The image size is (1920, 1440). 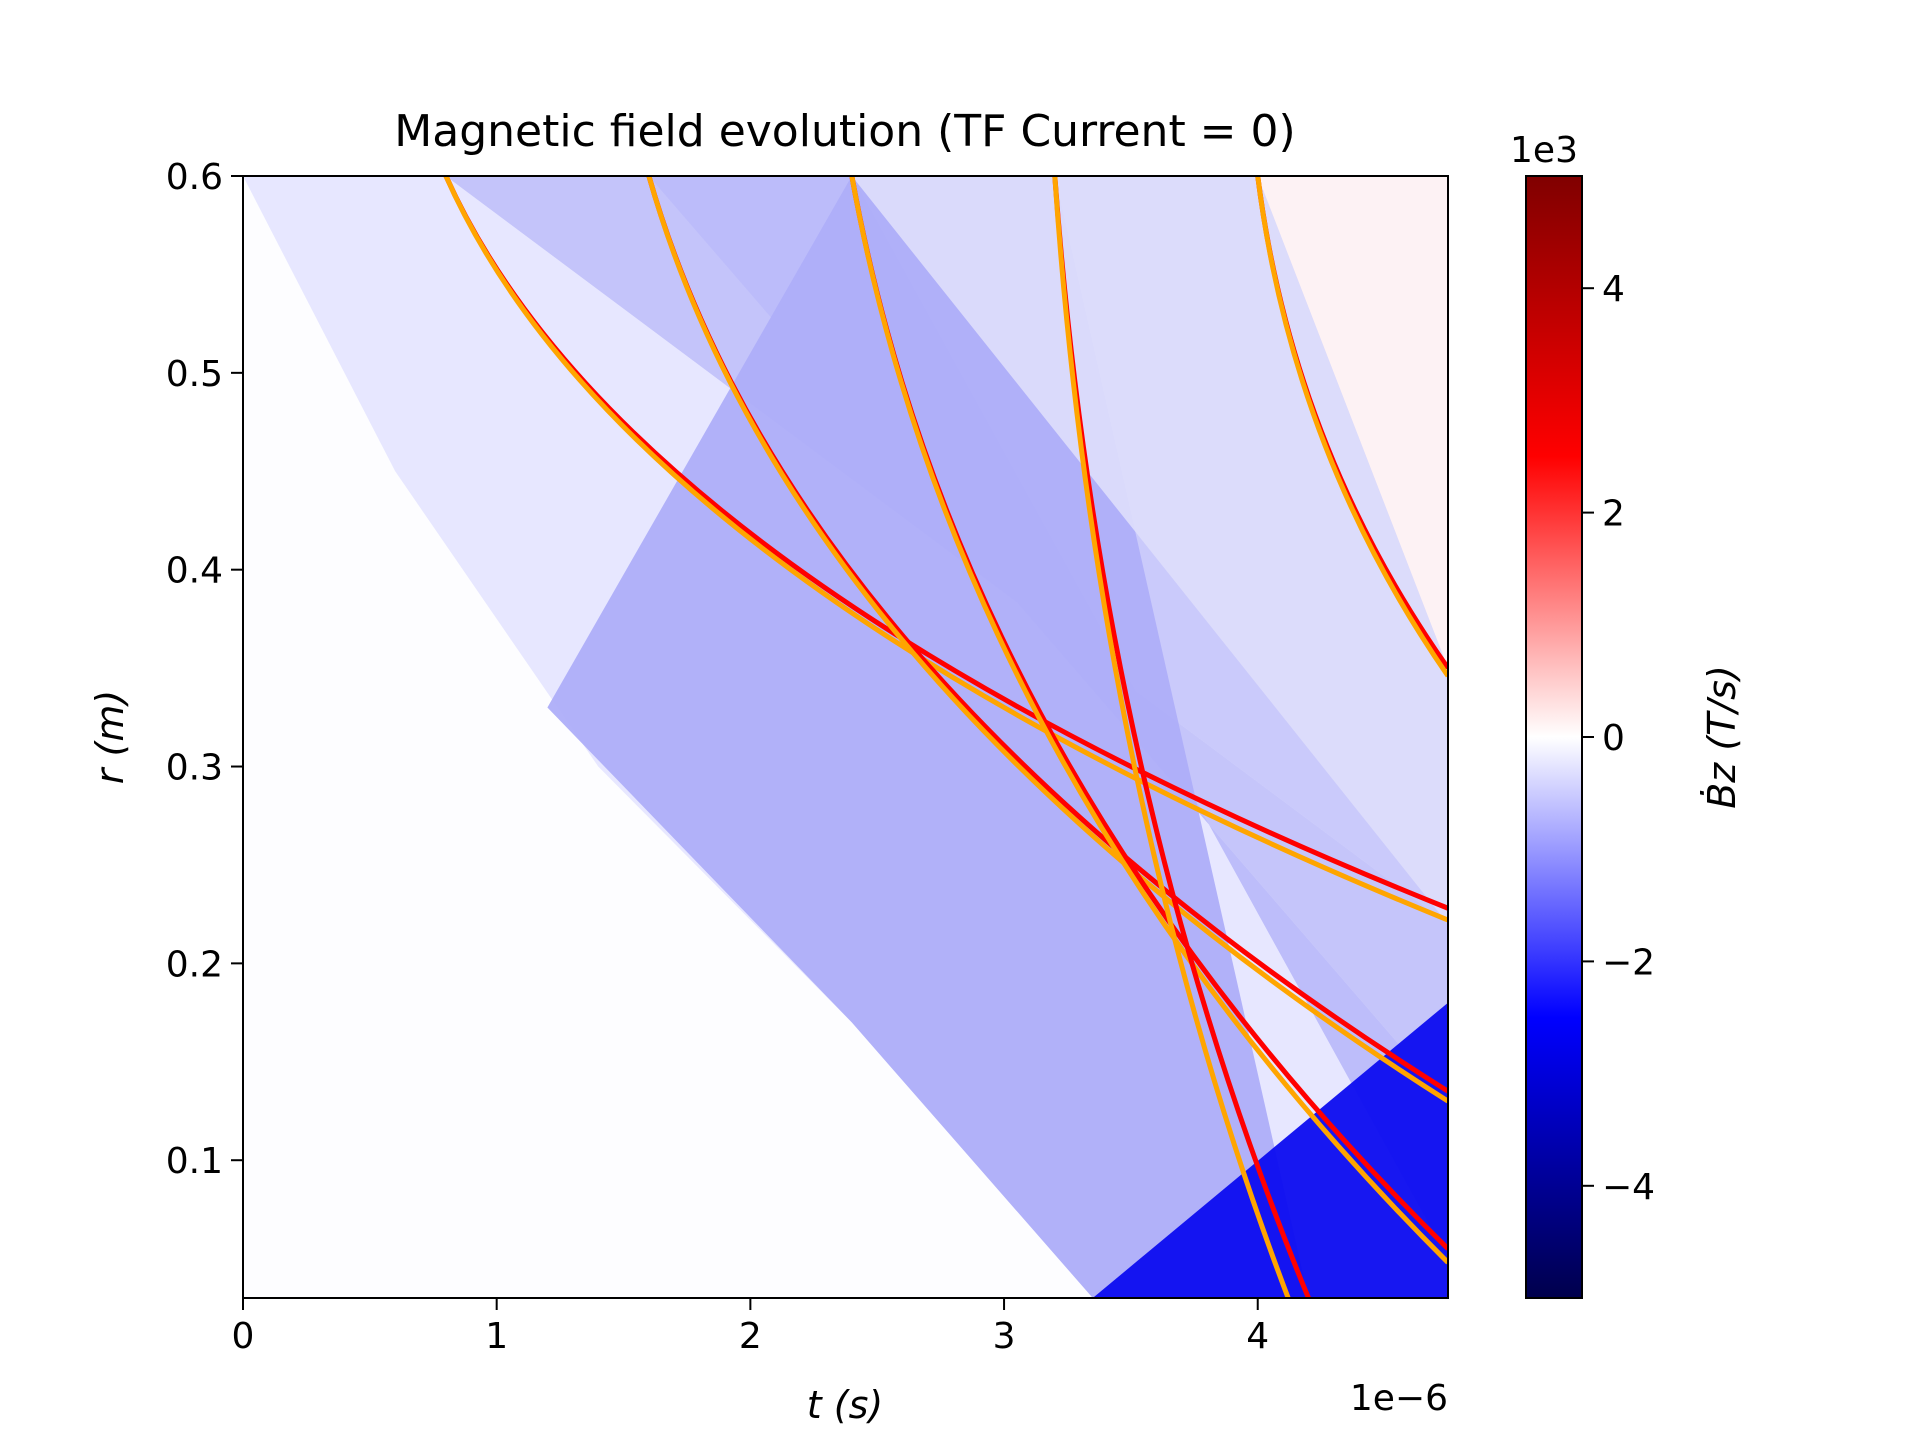 What do you see at coordinates (194, 964) in the screenshot?
I see `y-tick-label-1: 0.2` at bounding box center [194, 964].